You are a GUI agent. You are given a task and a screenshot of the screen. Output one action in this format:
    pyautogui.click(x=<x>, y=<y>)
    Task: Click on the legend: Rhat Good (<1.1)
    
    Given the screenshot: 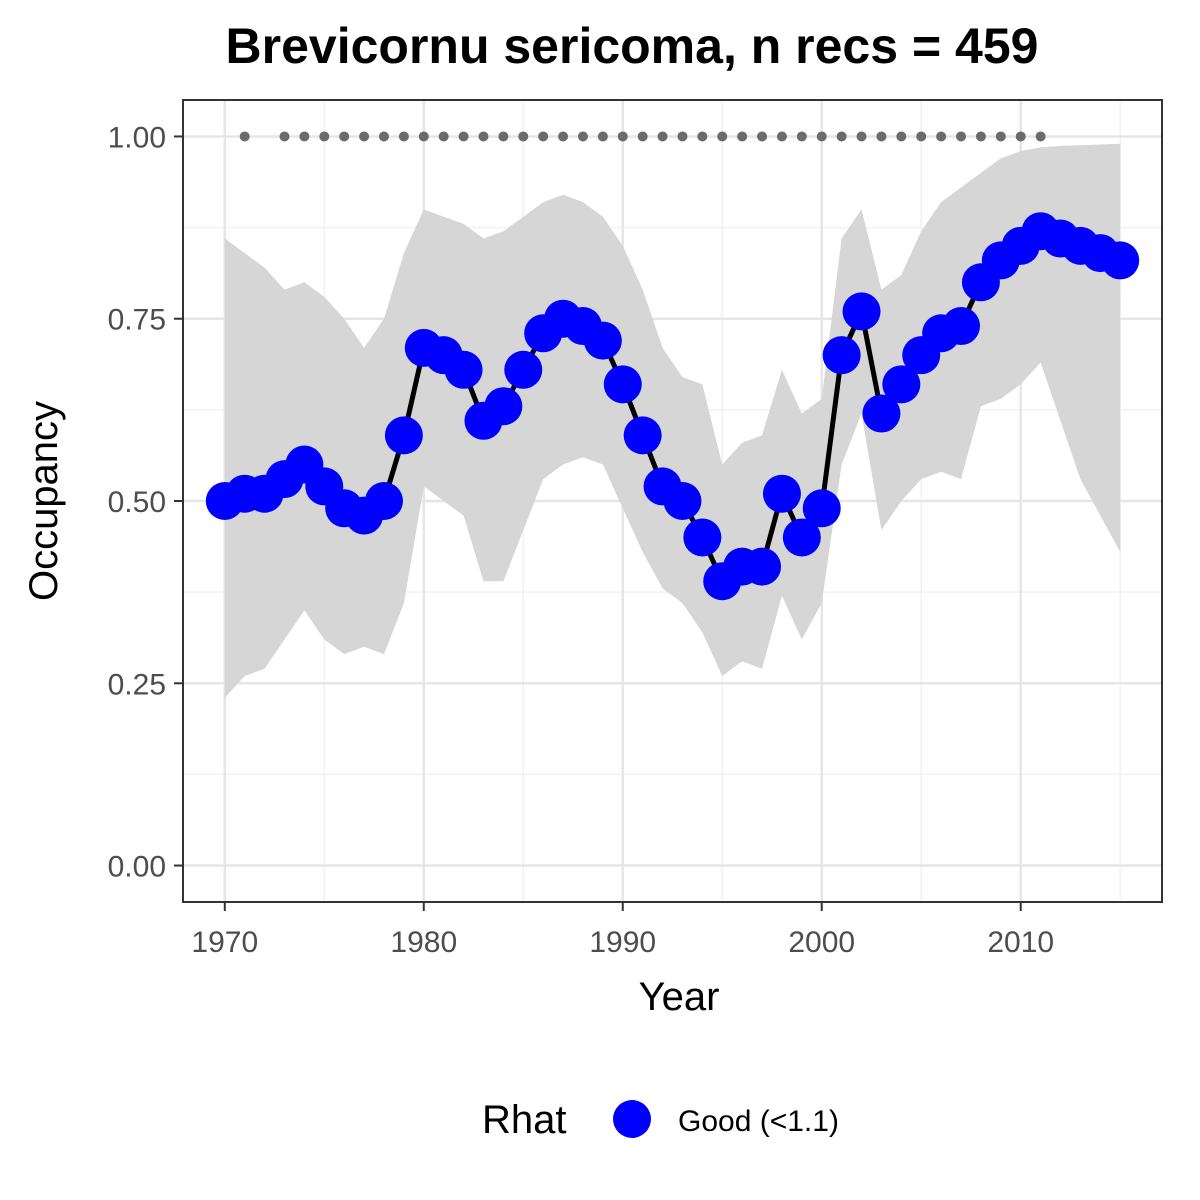 What is the action you would take?
    pyautogui.click(x=660, y=1120)
    